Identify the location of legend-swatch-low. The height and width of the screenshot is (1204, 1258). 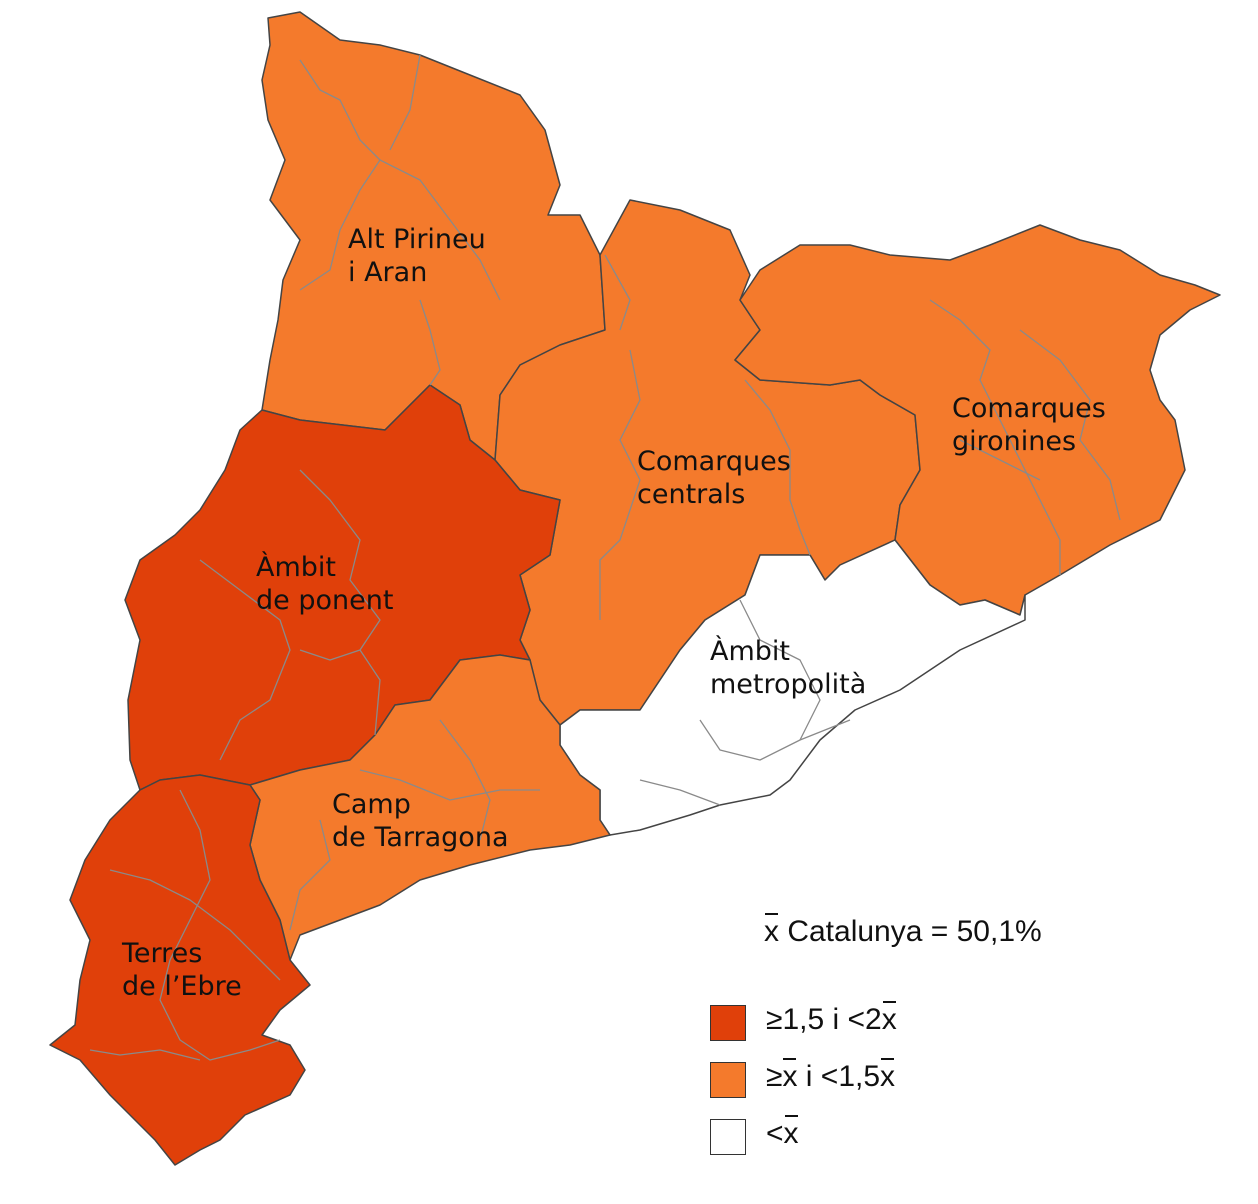
(728, 1137).